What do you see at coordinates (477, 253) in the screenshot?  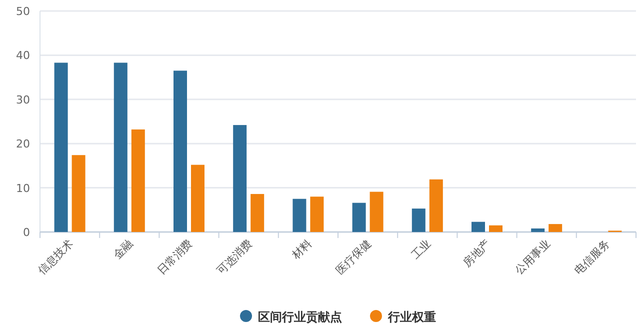 I see `x-tick-label: 房地产` at bounding box center [477, 253].